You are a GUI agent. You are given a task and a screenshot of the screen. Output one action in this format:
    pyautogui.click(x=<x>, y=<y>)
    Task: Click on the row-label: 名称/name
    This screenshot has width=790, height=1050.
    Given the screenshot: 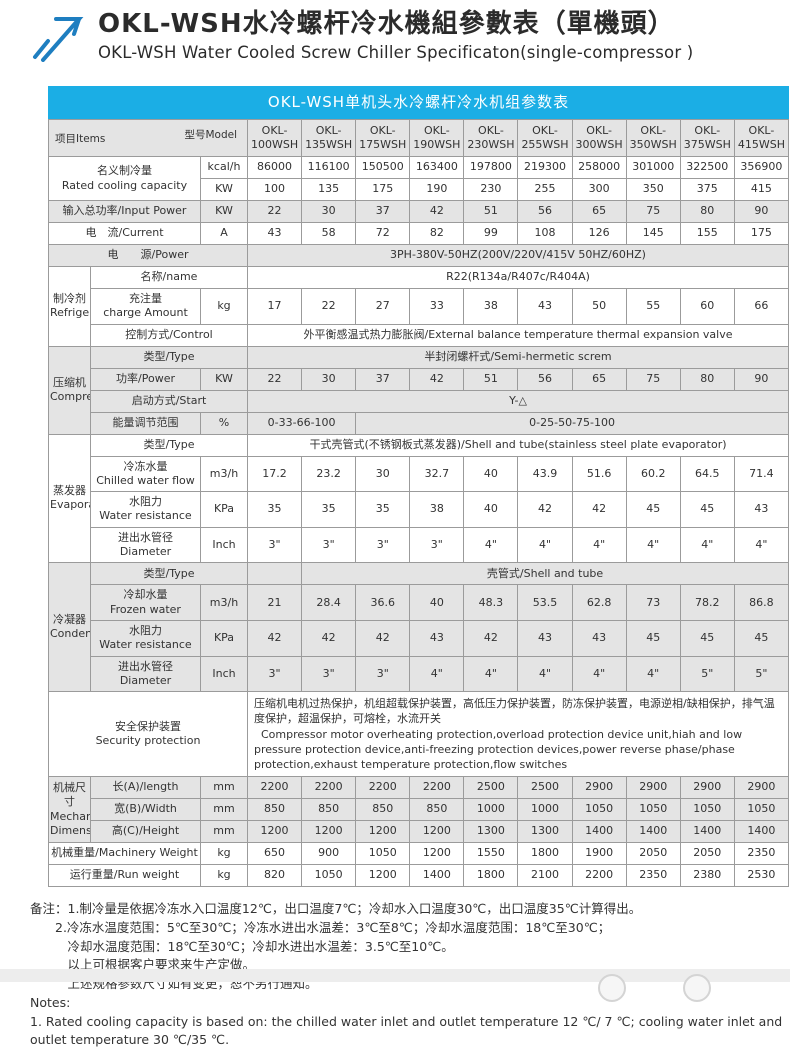 What is the action you would take?
    pyautogui.click(x=169, y=277)
    